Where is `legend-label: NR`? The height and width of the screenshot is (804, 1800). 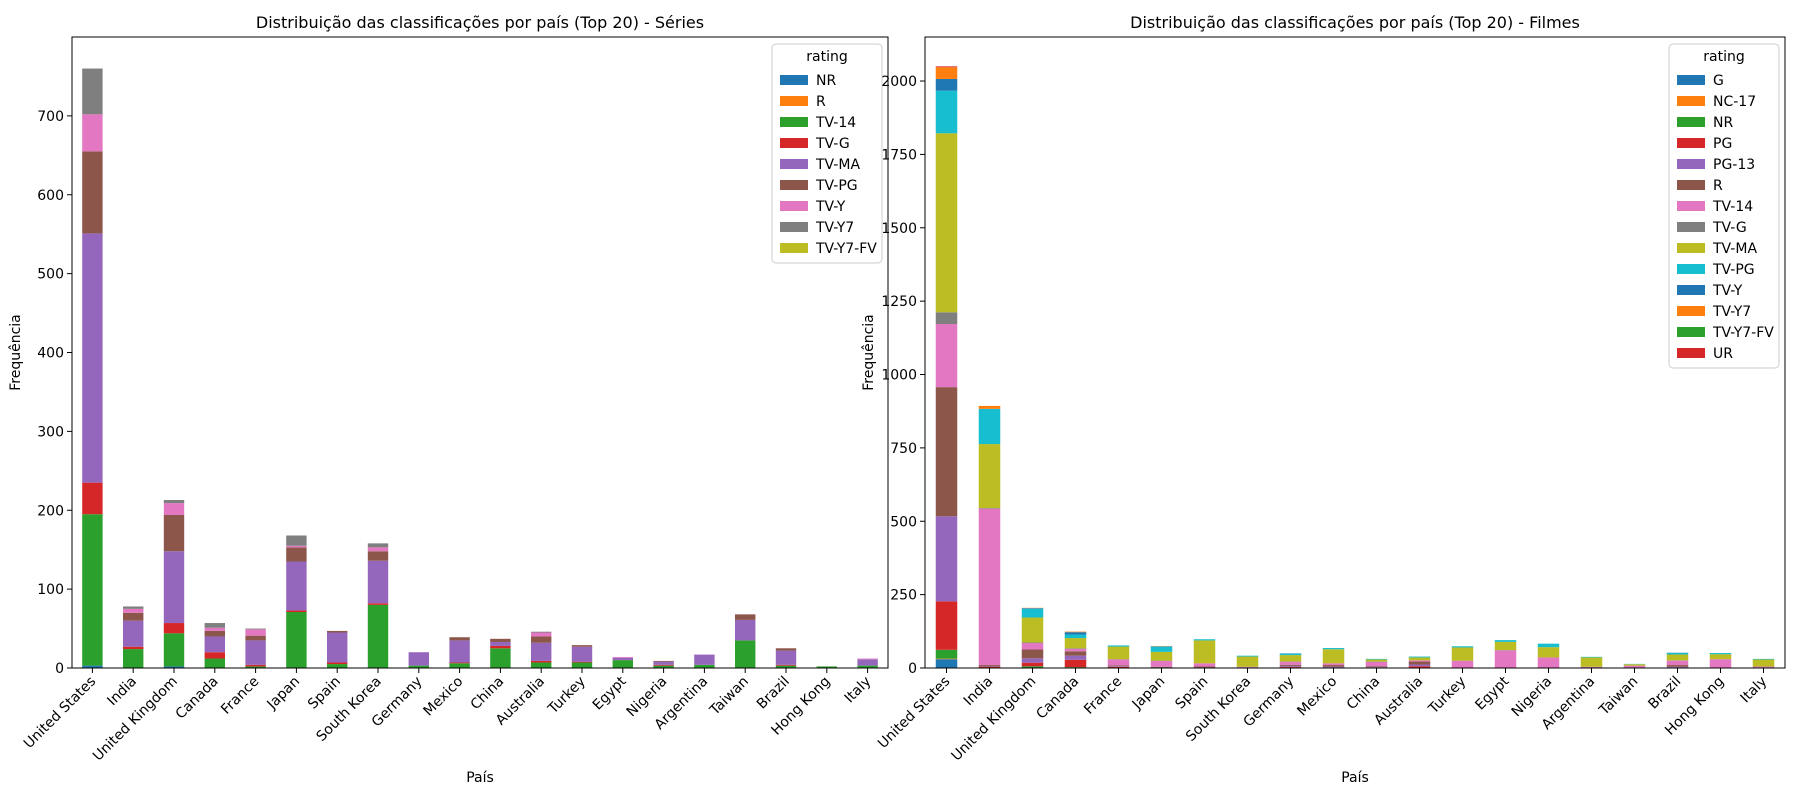 legend-label: NR is located at coordinates (826, 81).